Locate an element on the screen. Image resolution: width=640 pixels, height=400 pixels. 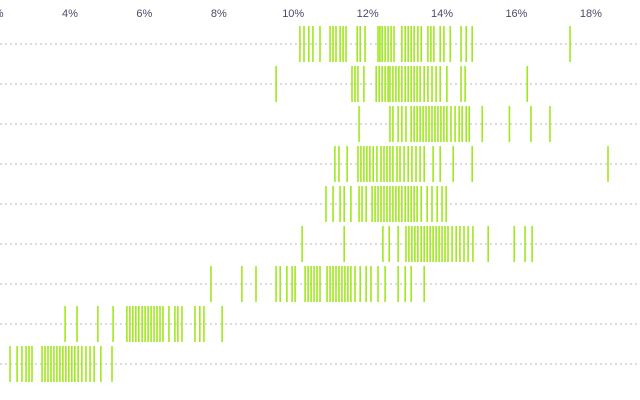
x-tick-label: 14% is located at coordinates (442, 14).